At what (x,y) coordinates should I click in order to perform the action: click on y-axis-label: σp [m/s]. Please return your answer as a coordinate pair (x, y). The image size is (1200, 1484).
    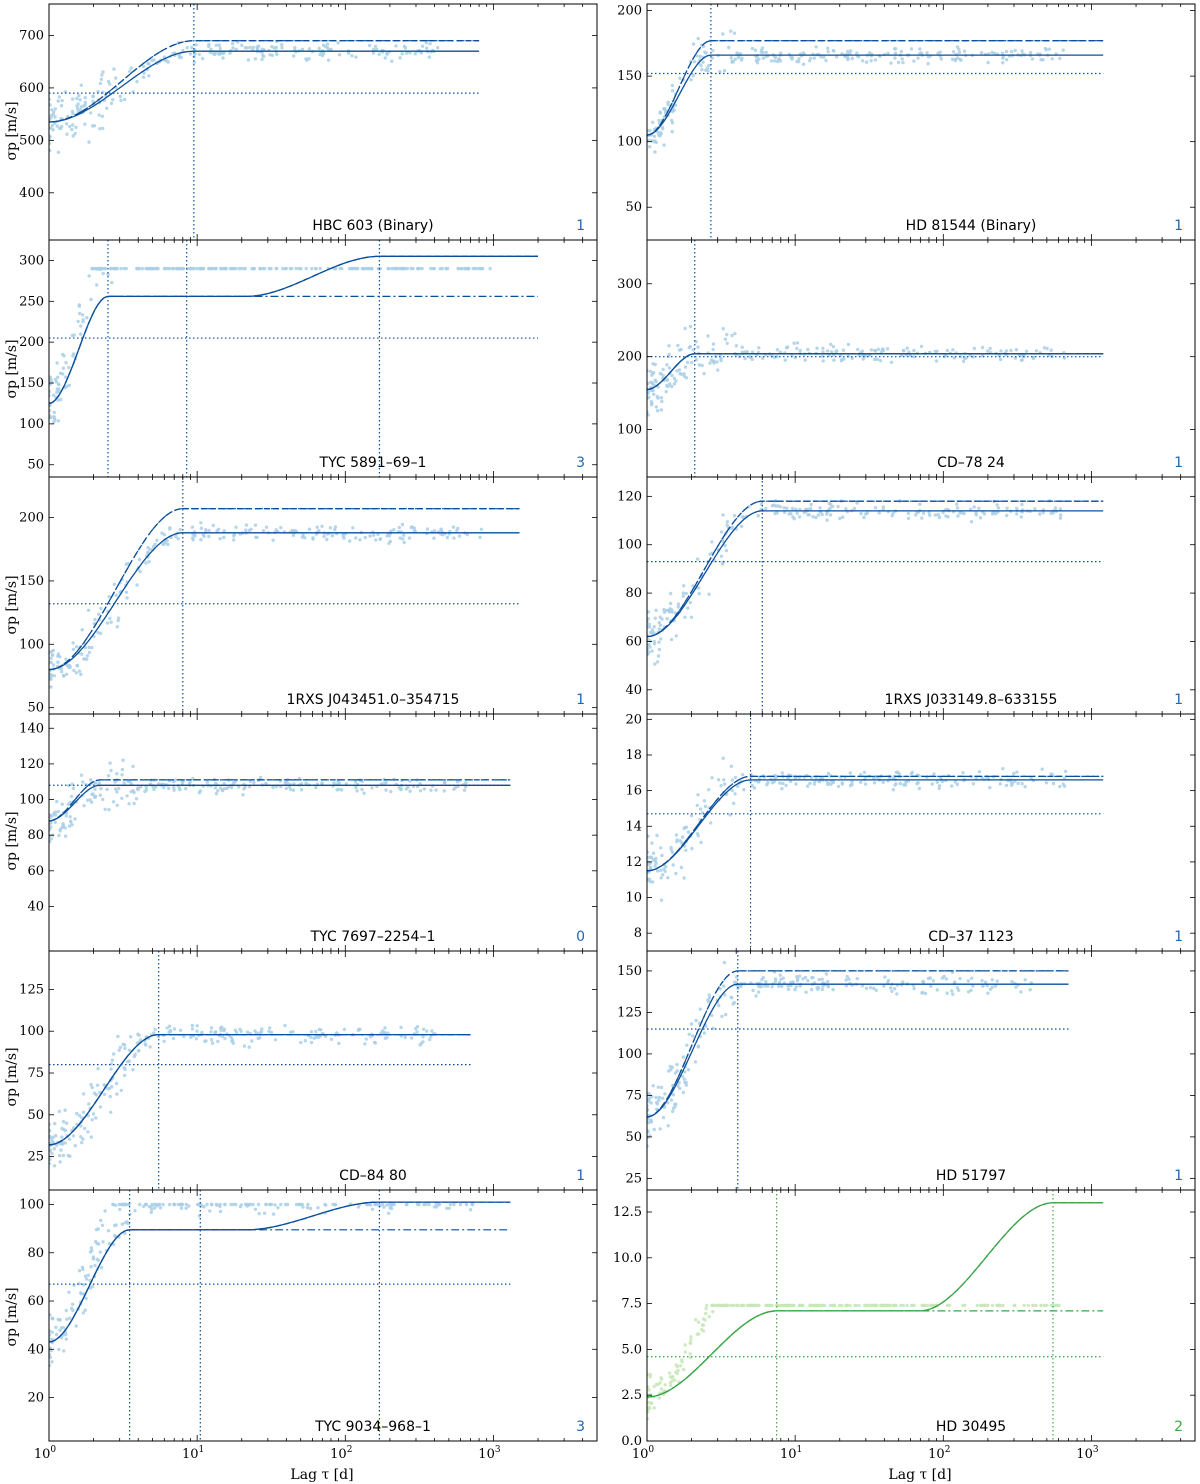
    Looking at the image, I should click on (12, 604).